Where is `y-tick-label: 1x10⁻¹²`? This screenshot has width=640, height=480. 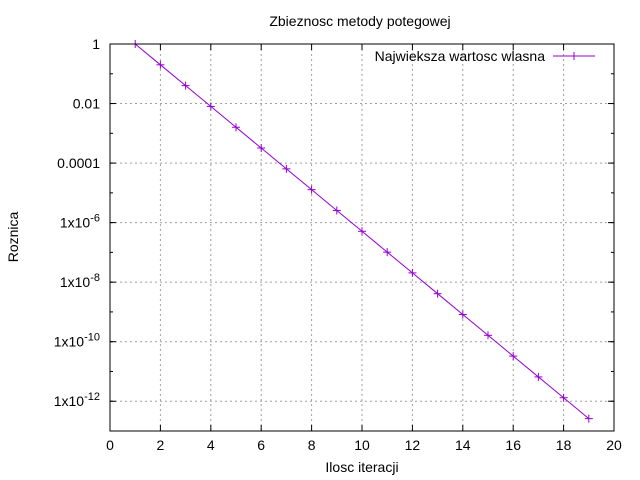
y-tick-label: 1x10⁻¹² is located at coordinates (77, 400).